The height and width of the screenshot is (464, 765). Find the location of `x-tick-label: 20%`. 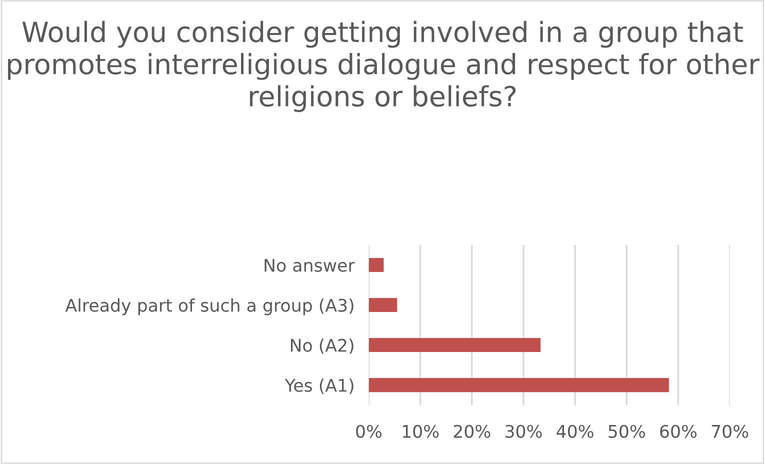

x-tick-label: 20% is located at coordinates (472, 431).